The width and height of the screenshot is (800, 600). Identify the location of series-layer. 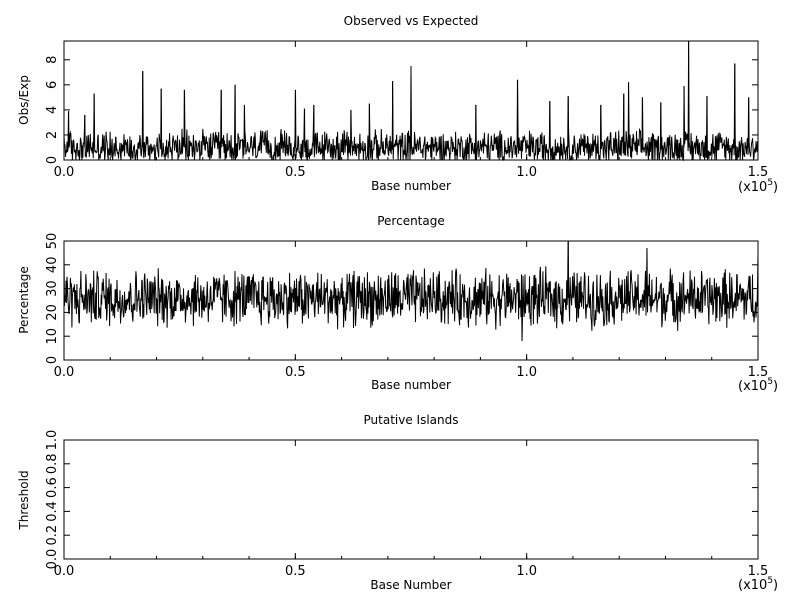
(411, 291).